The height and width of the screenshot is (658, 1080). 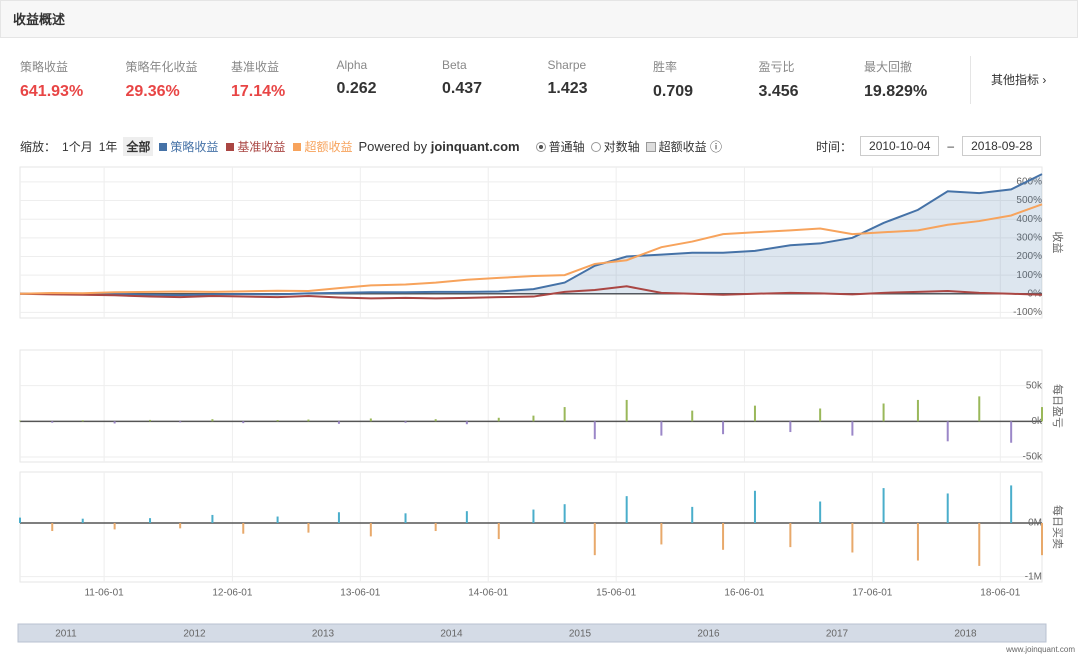 What do you see at coordinates (665, 67) in the screenshot?
I see `metric-label: 胜率` at bounding box center [665, 67].